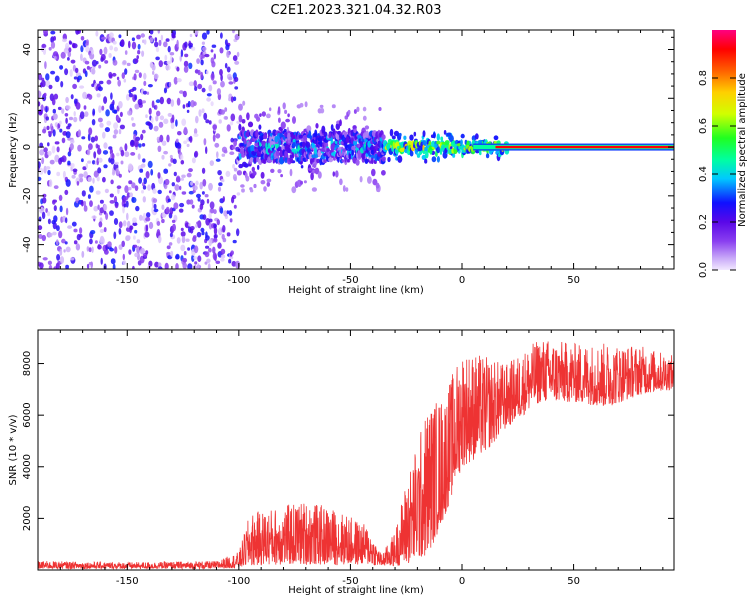 Image resolution: width=750 pixels, height=604 pixels. Describe the element at coordinates (27, 196) in the screenshot. I see `y-tick-label: -20` at that location.